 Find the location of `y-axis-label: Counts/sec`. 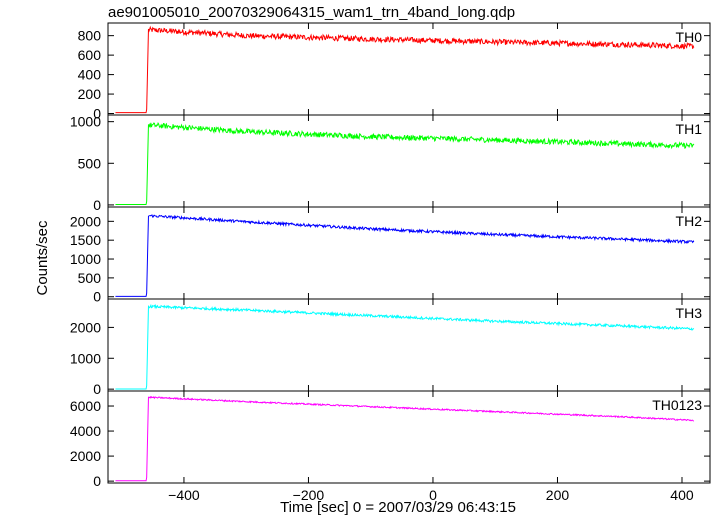

y-axis-label: Counts/sec is located at coordinates (42, 258).